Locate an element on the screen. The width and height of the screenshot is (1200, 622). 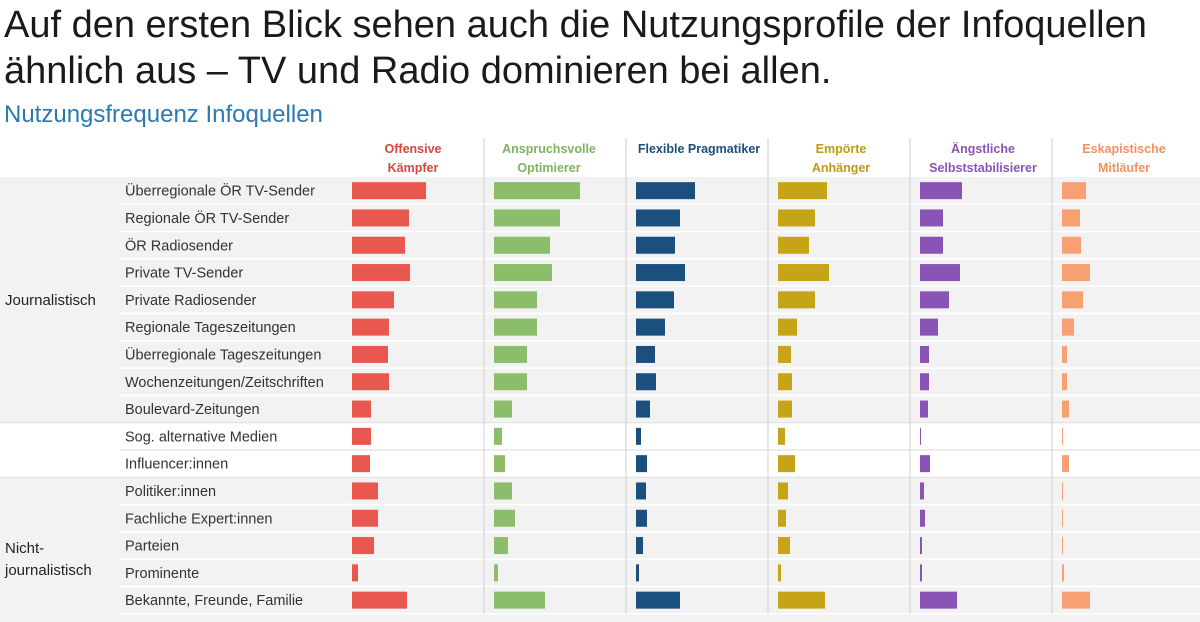
row-label-private-radiosender: Private Radiosender is located at coordinates (191, 301).